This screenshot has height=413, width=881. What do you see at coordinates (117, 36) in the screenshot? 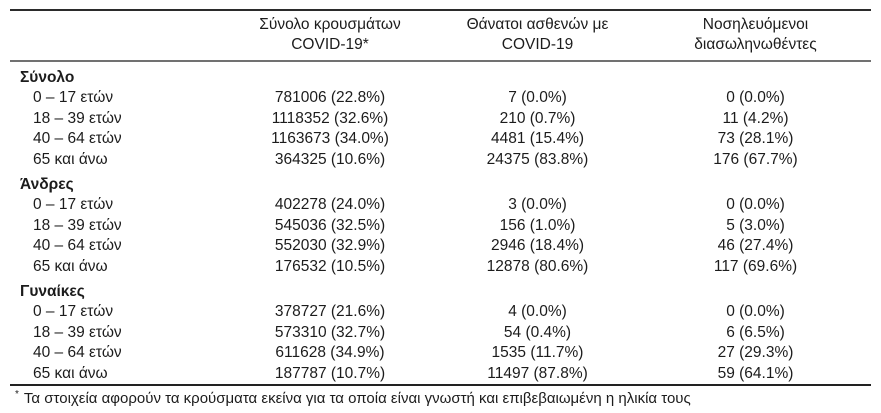
I see `header-empty-cell` at bounding box center [117, 36].